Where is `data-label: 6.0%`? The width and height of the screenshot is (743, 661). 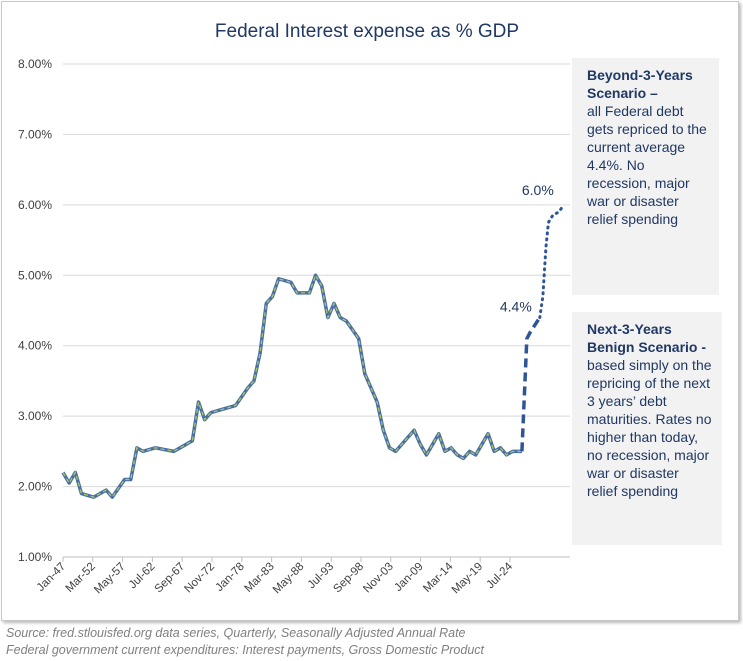 data-label: 6.0% is located at coordinates (538, 190).